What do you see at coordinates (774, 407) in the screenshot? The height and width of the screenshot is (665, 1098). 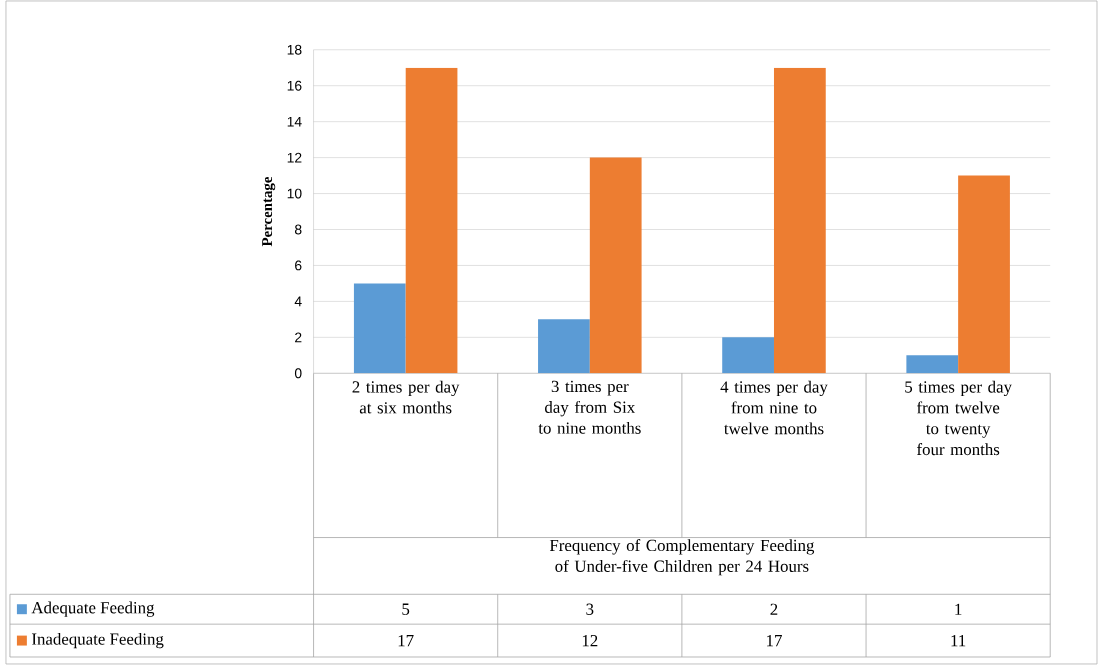 I see `x-tick-label: 4 times per day from nine to twelve months` at bounding box center [774, 407].